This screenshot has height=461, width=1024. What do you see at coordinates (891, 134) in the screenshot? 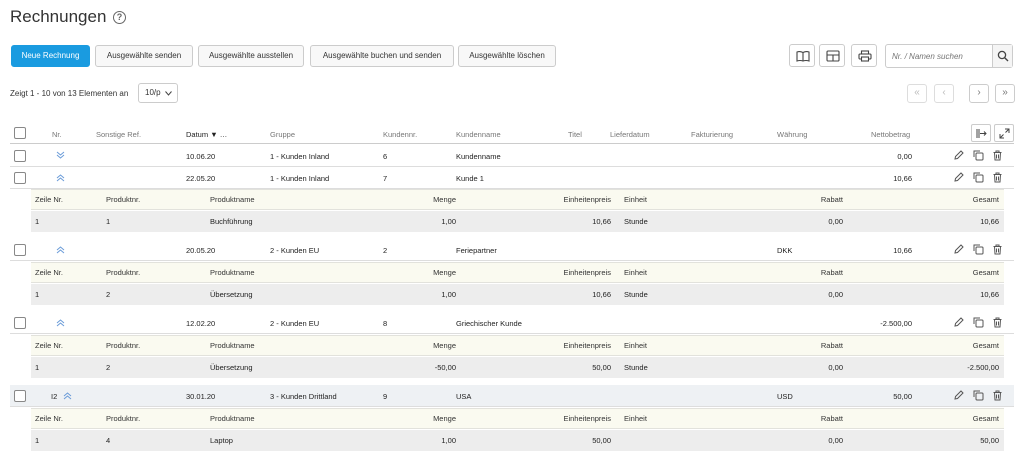
I see `col-net: Nettobetrag` at bounding box center [891, 134].